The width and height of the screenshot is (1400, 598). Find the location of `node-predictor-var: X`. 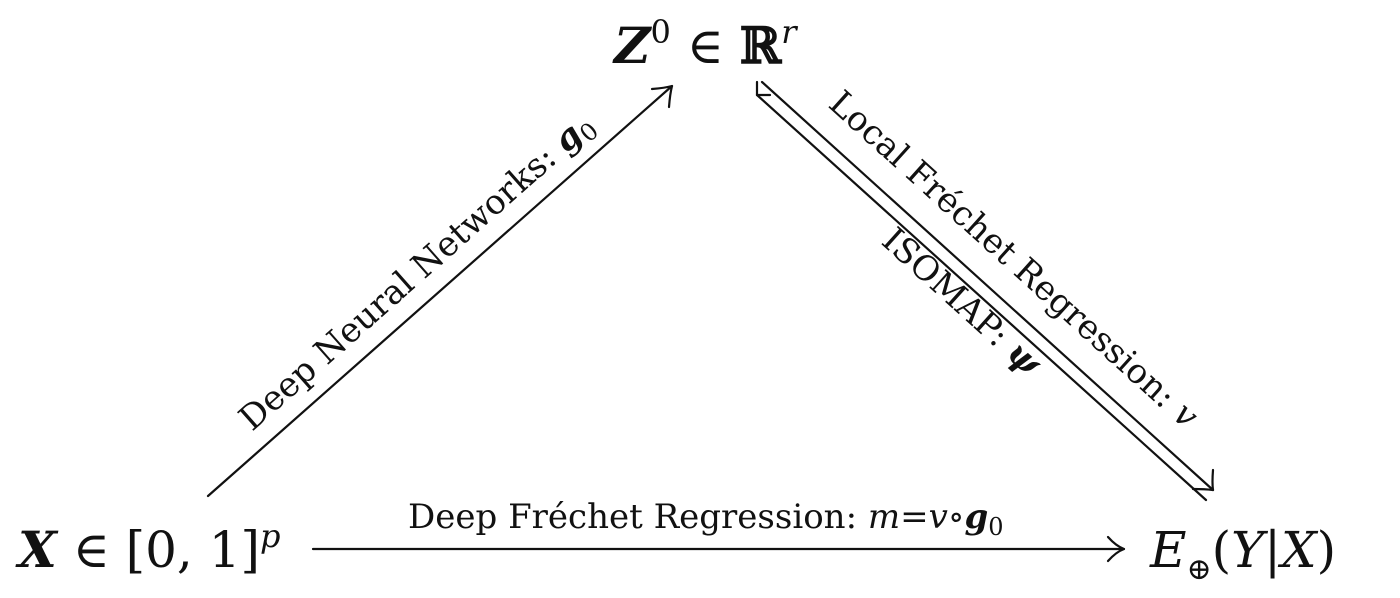

node-predictor-var: X is located at coordinates (1298, 550).